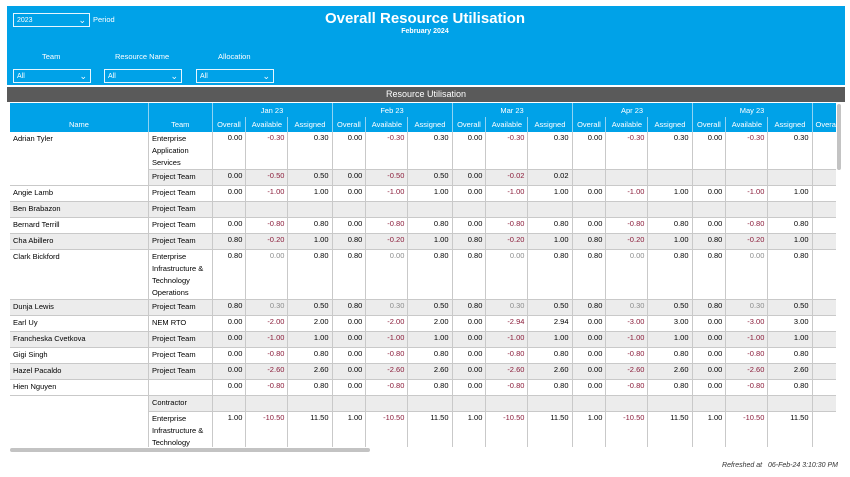 The height and width of the screenshot is (477, 850). Describe the element at coordinates (310, 323) in the screenshot. I see `value-cell: 2.00` at that location.